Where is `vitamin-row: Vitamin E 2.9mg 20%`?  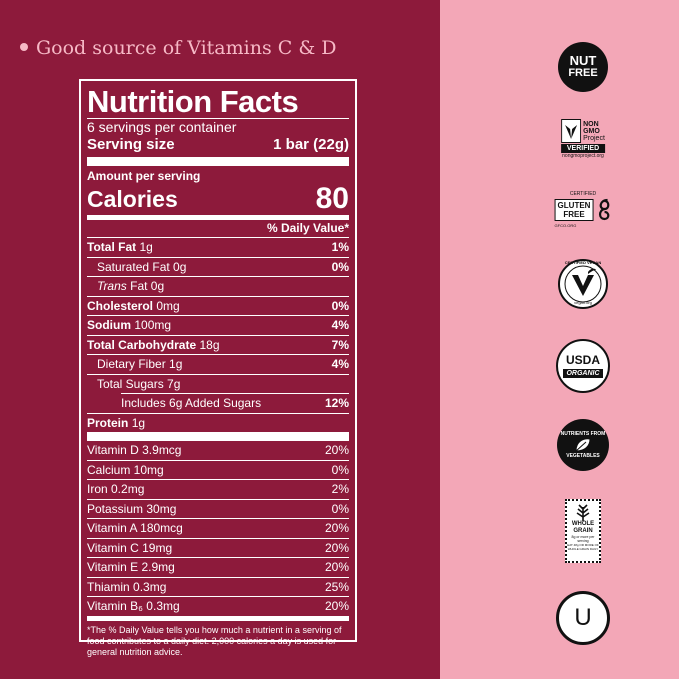 vitamin-row: Vitamin E 2.9mg 20% is located at coordinates (218, 567).